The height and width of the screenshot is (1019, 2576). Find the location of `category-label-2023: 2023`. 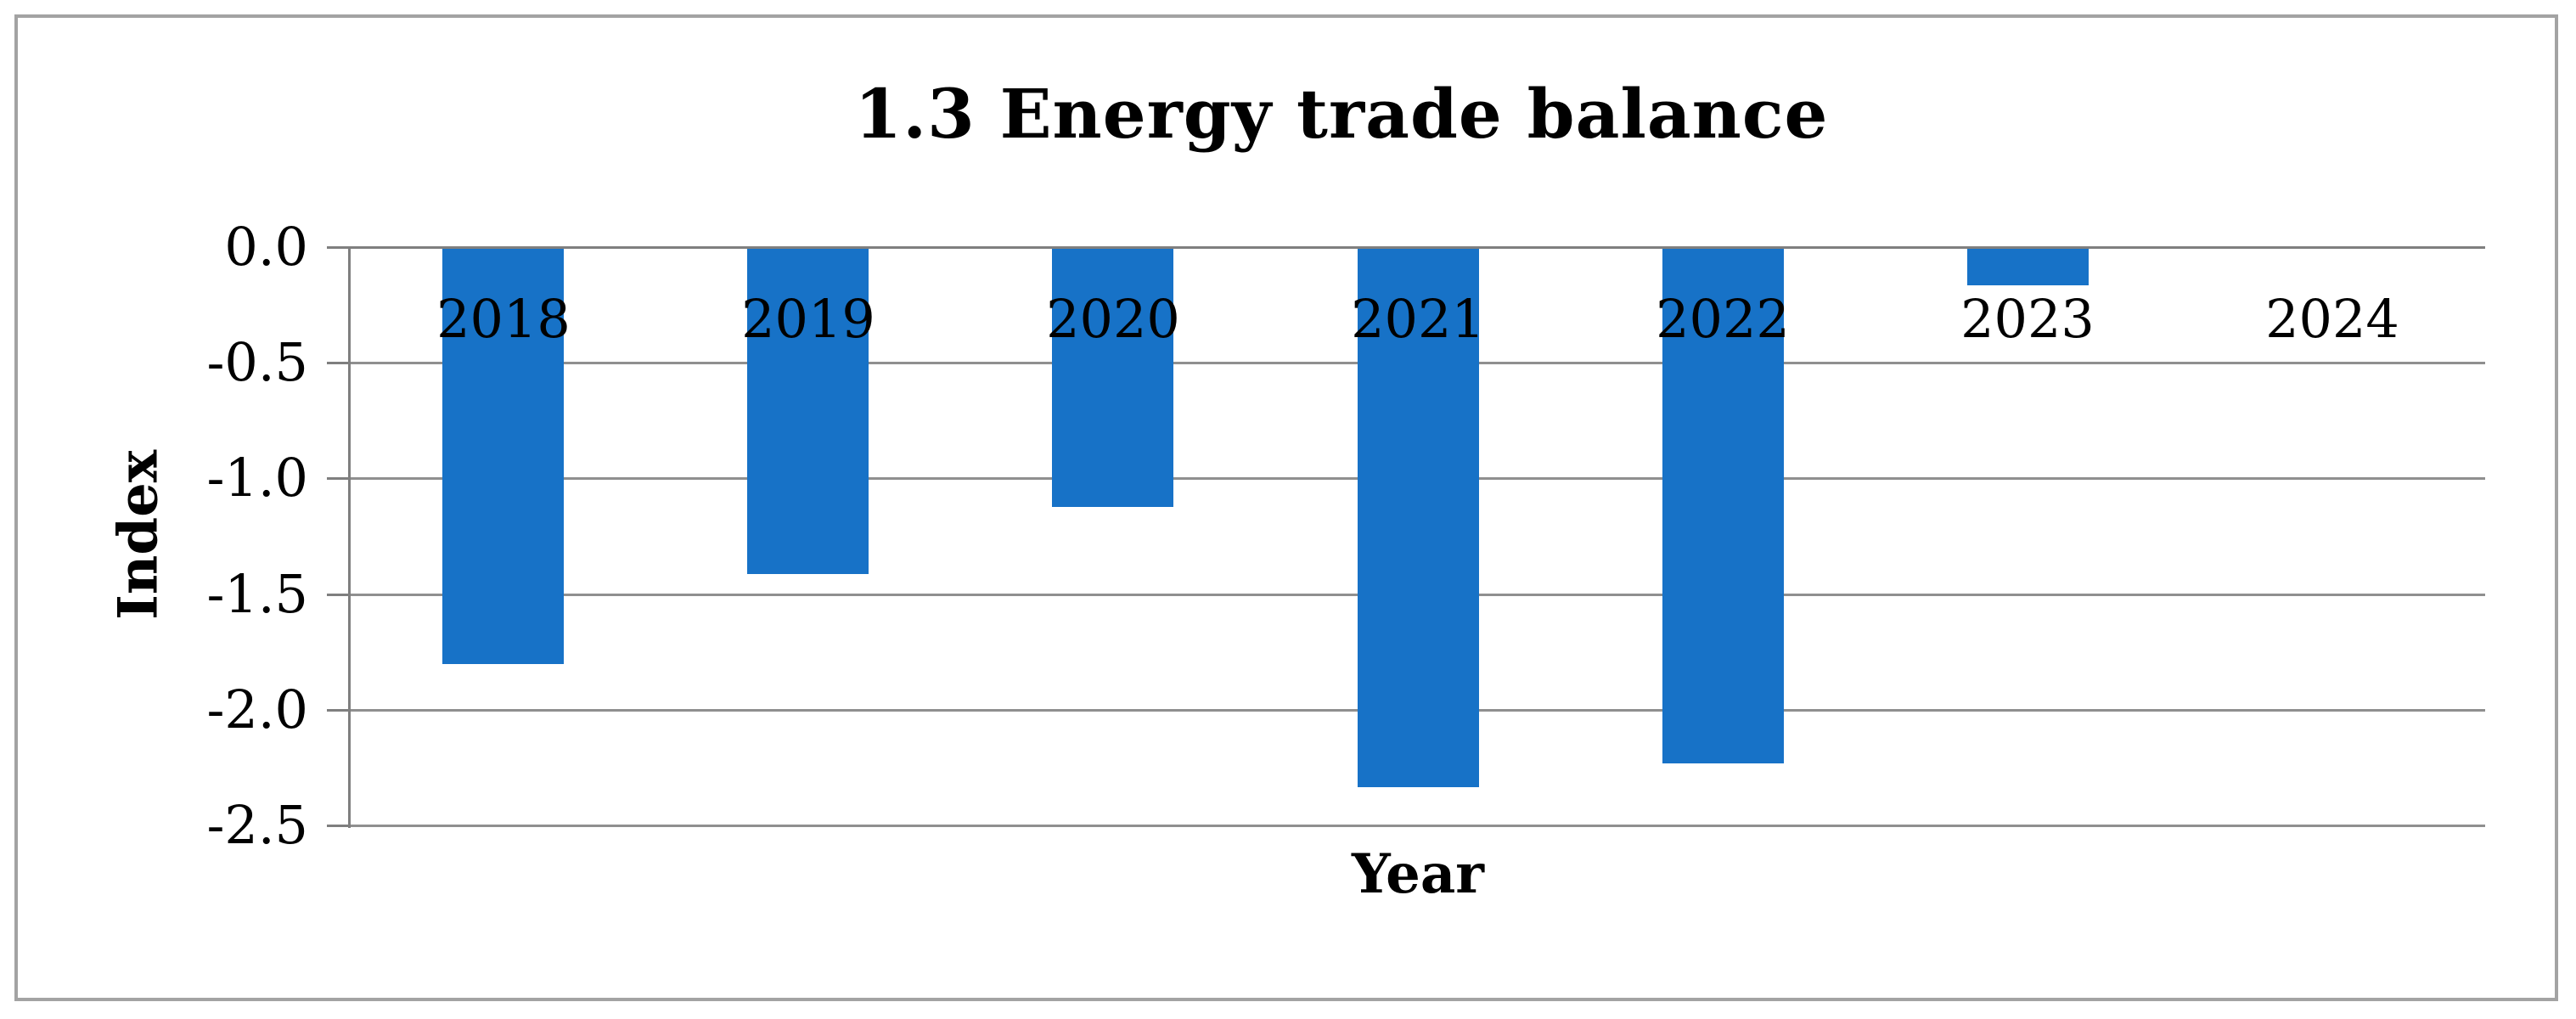

category-label-2023: 2023 is located at coordinates (2027, 319).